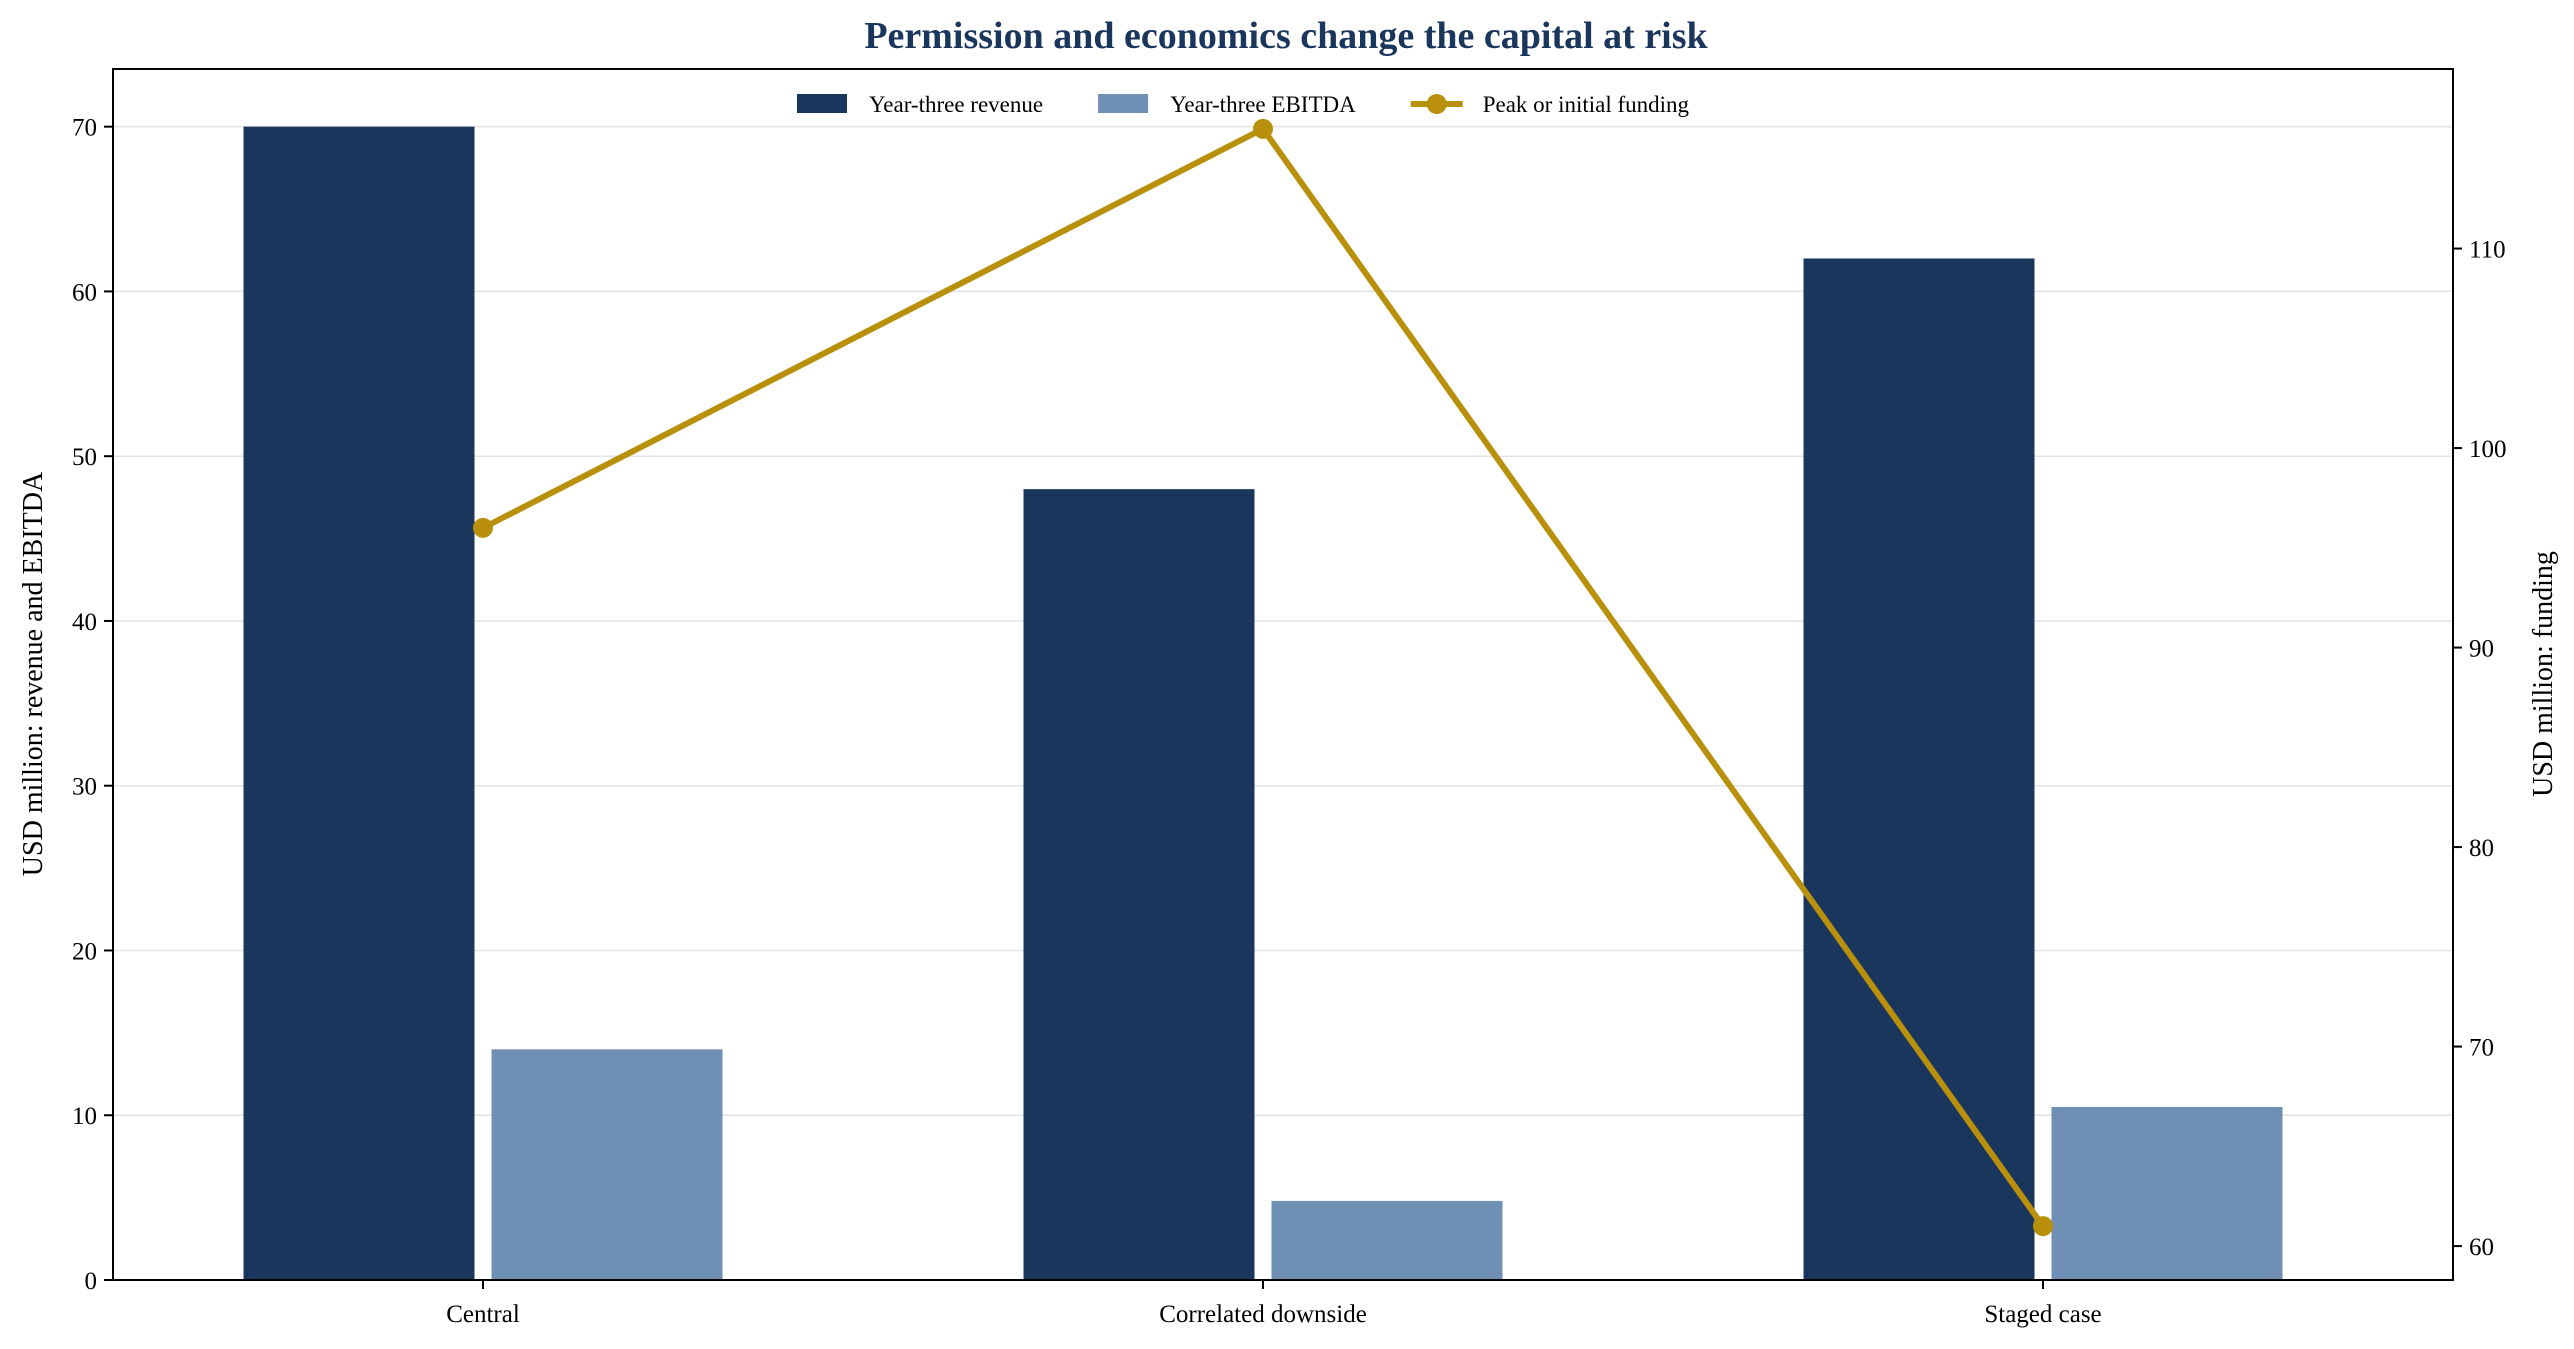 This screenshot has width=2574, height=1349. Describe the element at coordinates (2481, 1247) in the screenshot. I see `right-tick-label: 60` at that location.